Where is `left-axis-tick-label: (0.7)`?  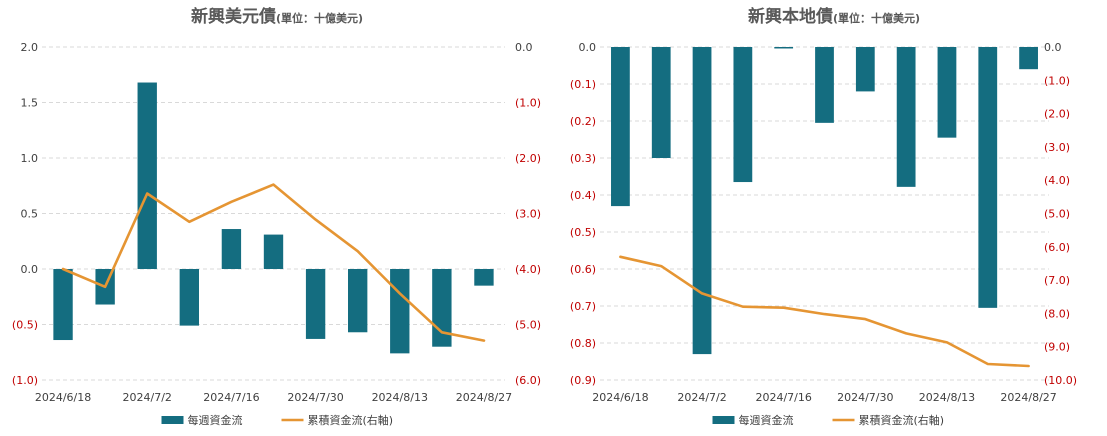 left-axis-tick-label: (0.7) is located at coordinates (583, 306).